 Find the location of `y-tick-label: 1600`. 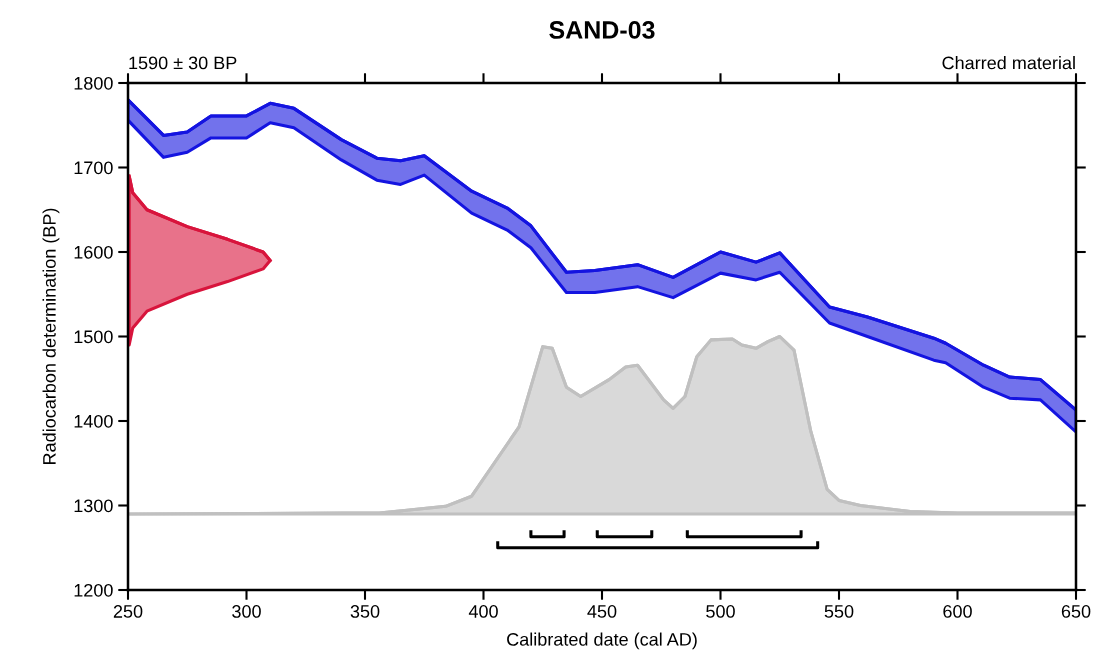

y-tick-label: 1600 is located at coordinates (93, 252).